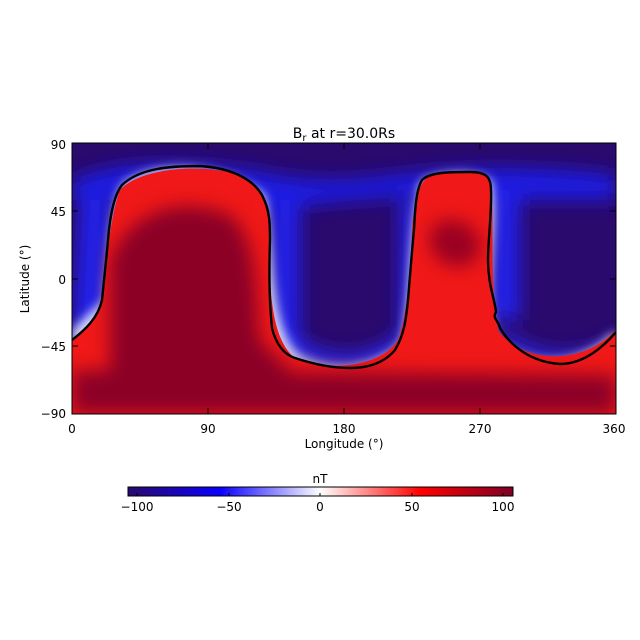 The height and width of the screenshot is (640, 640). What do you see at coordinates (321, 479) in the screenshot?
I see `colorbar-label: nT` at bounding box center [321, 479].